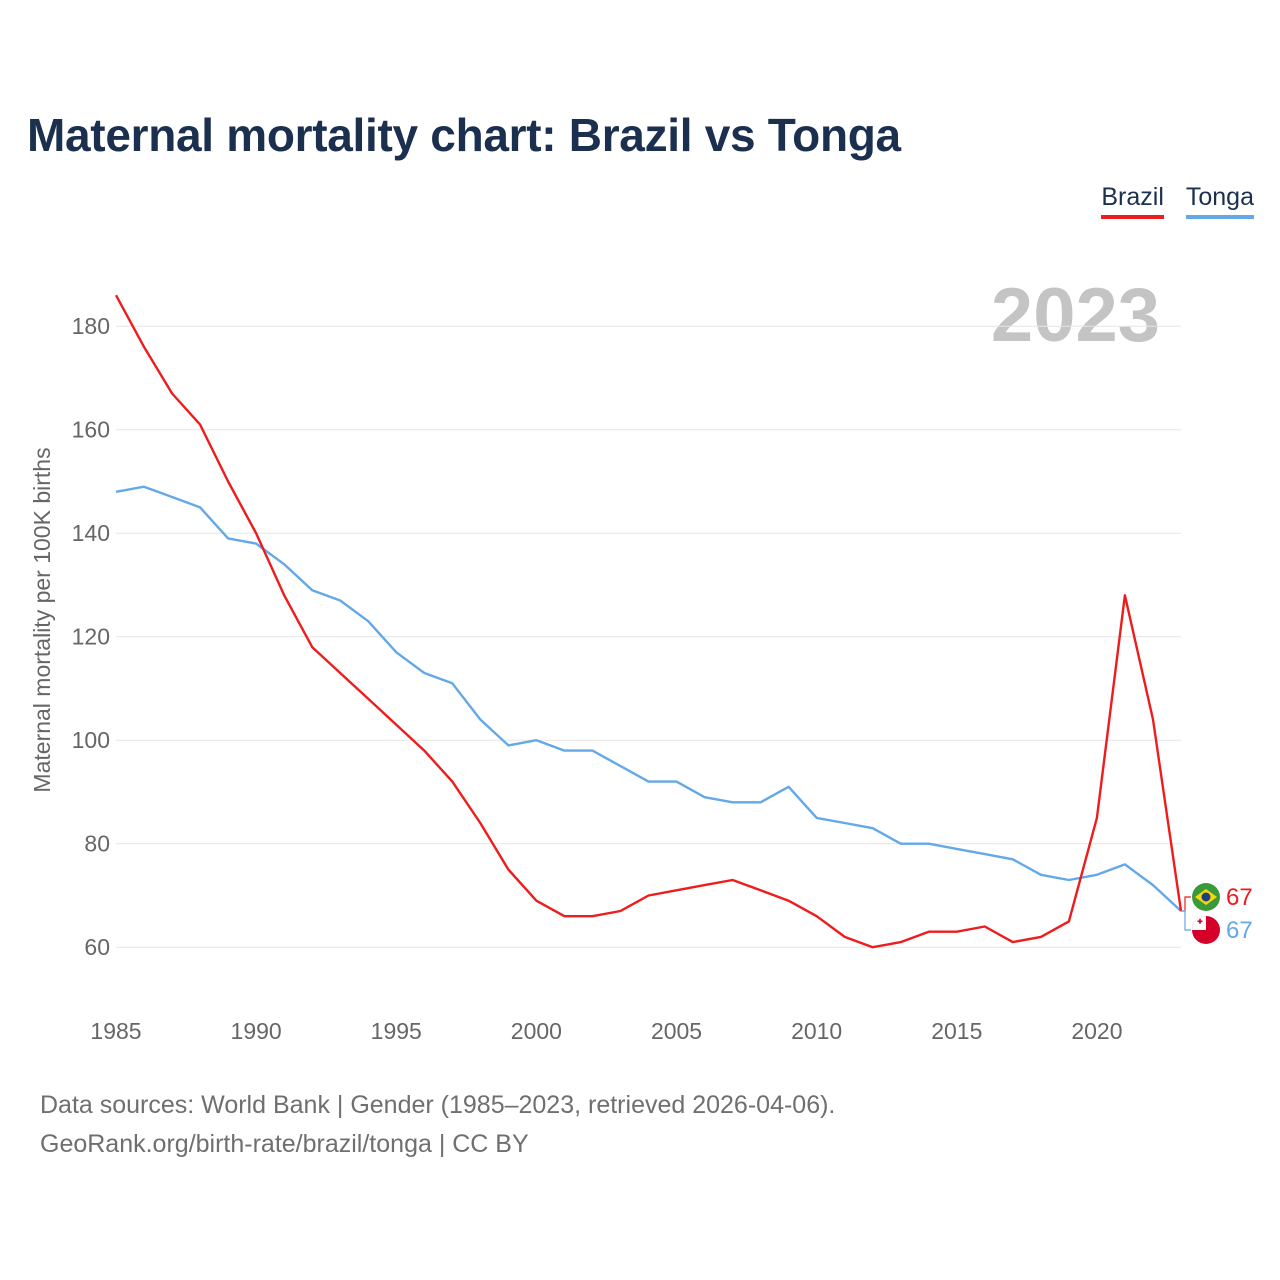 The image size is (1280, 1280). I want to click on y-tick-label: 100, so click(91, 740).